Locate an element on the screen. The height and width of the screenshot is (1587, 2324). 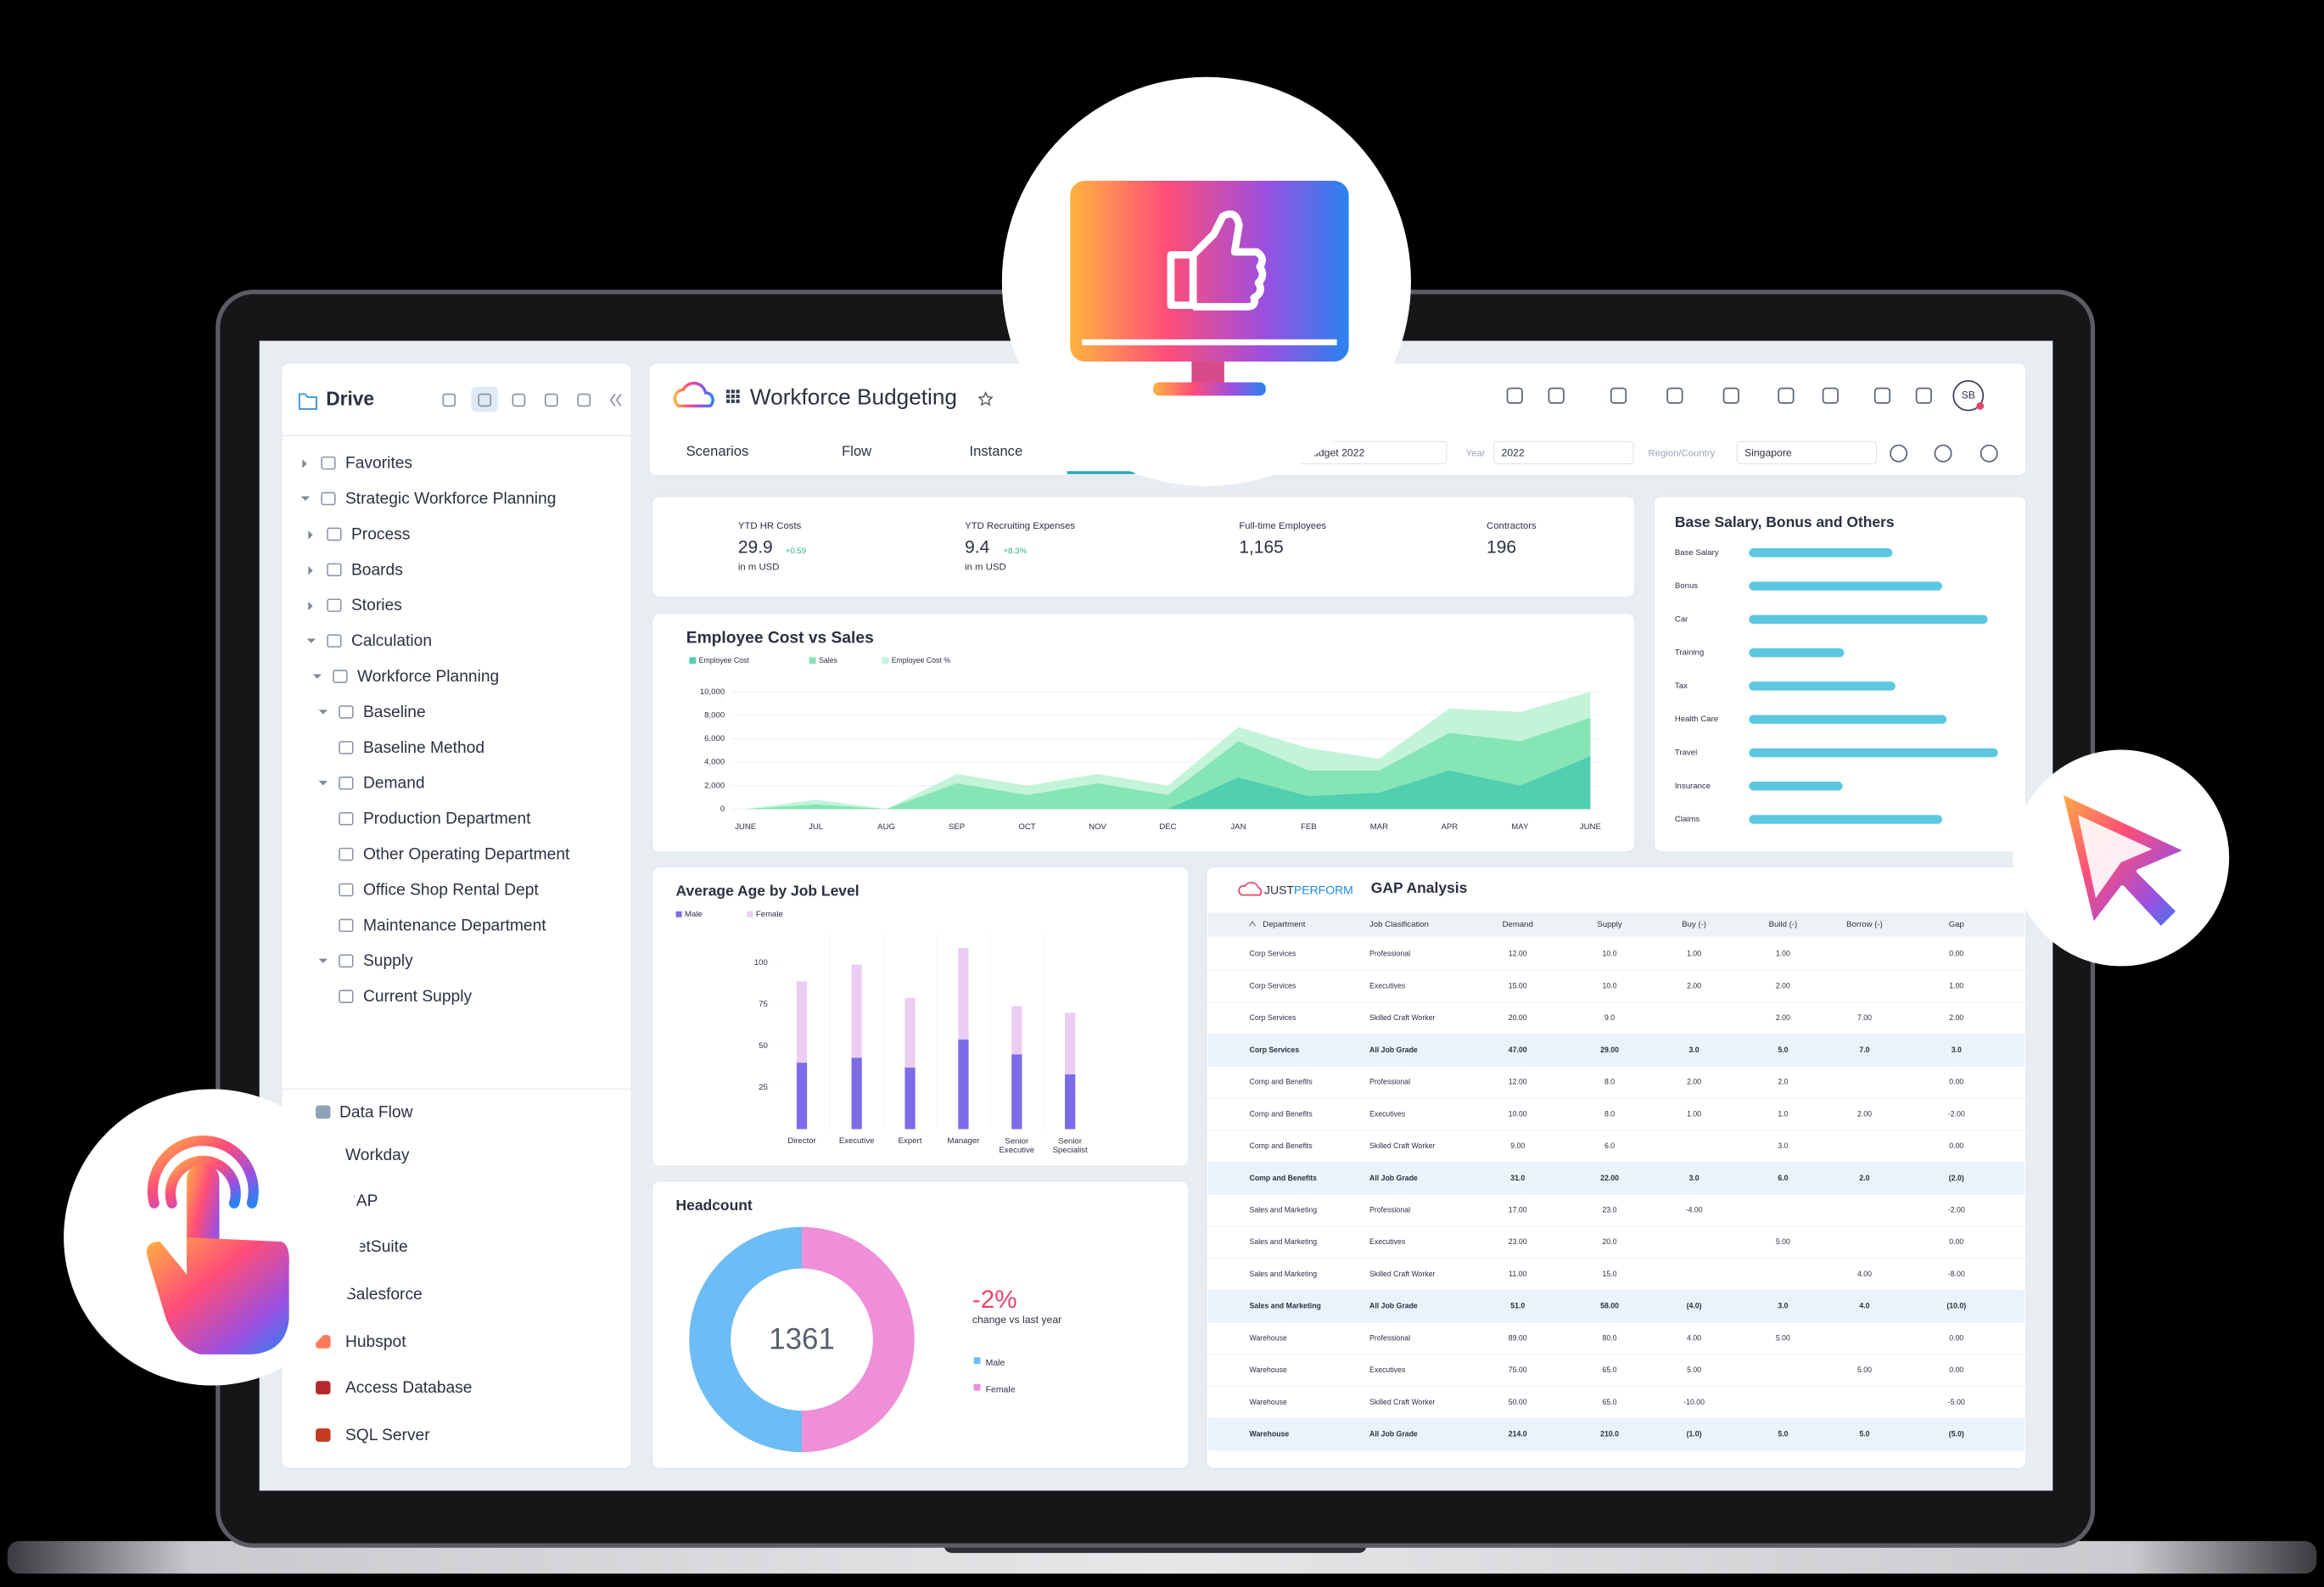
tree-item: Calculation is located at coordinates (391, 641).